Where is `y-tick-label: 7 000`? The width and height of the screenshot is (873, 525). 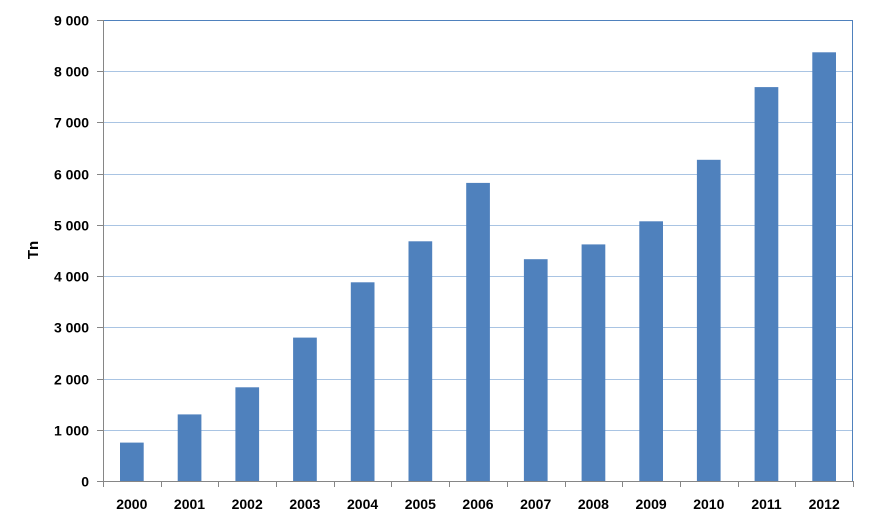
y-tick-label: 7 000 is located at coordinates (71, 123).